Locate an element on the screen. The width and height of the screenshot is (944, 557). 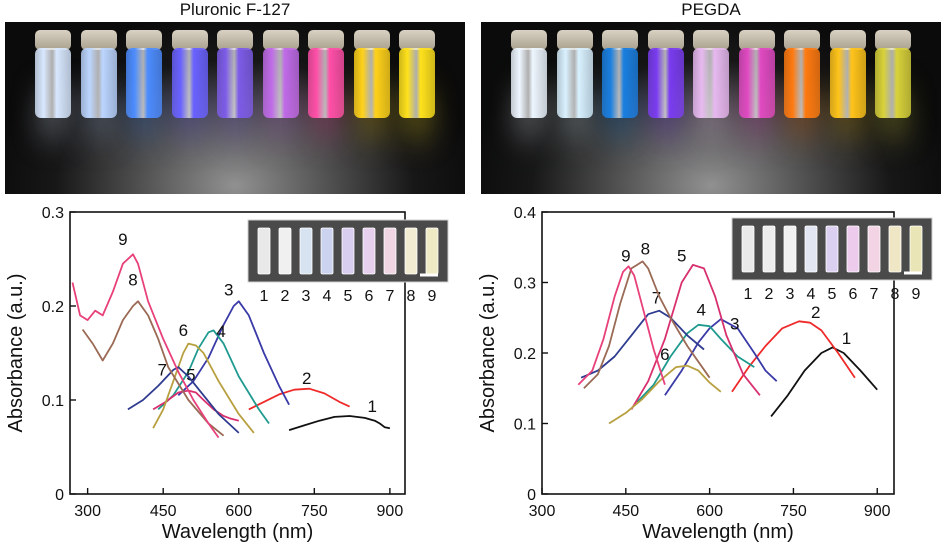
inset-label: 6 is located at coordinates (369, 296).